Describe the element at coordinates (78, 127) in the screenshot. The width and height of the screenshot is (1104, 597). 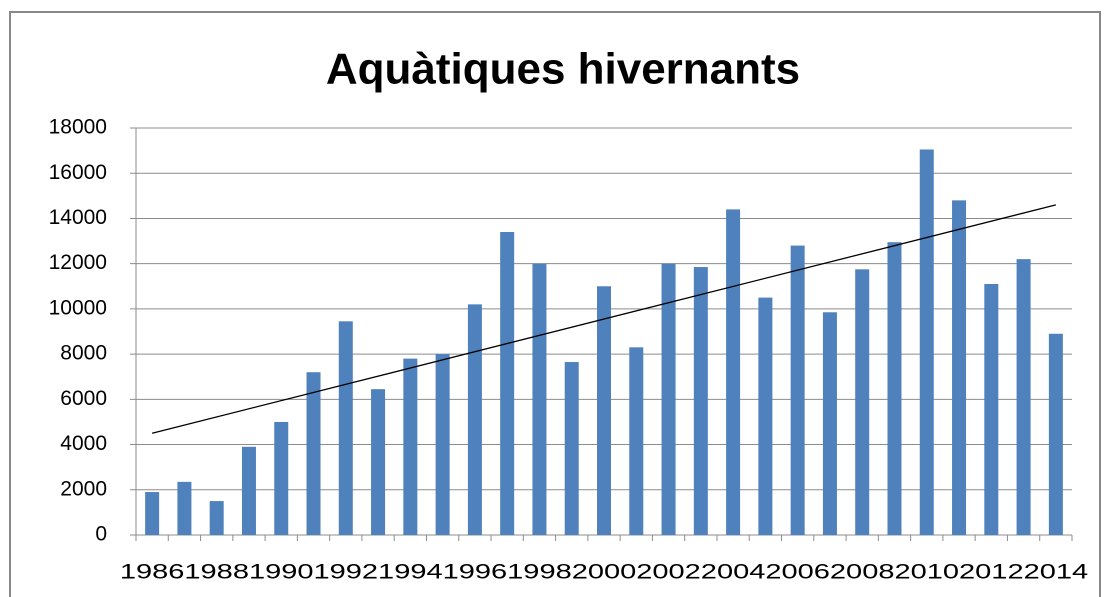
I see `y-tick-label: 18000` at that location.